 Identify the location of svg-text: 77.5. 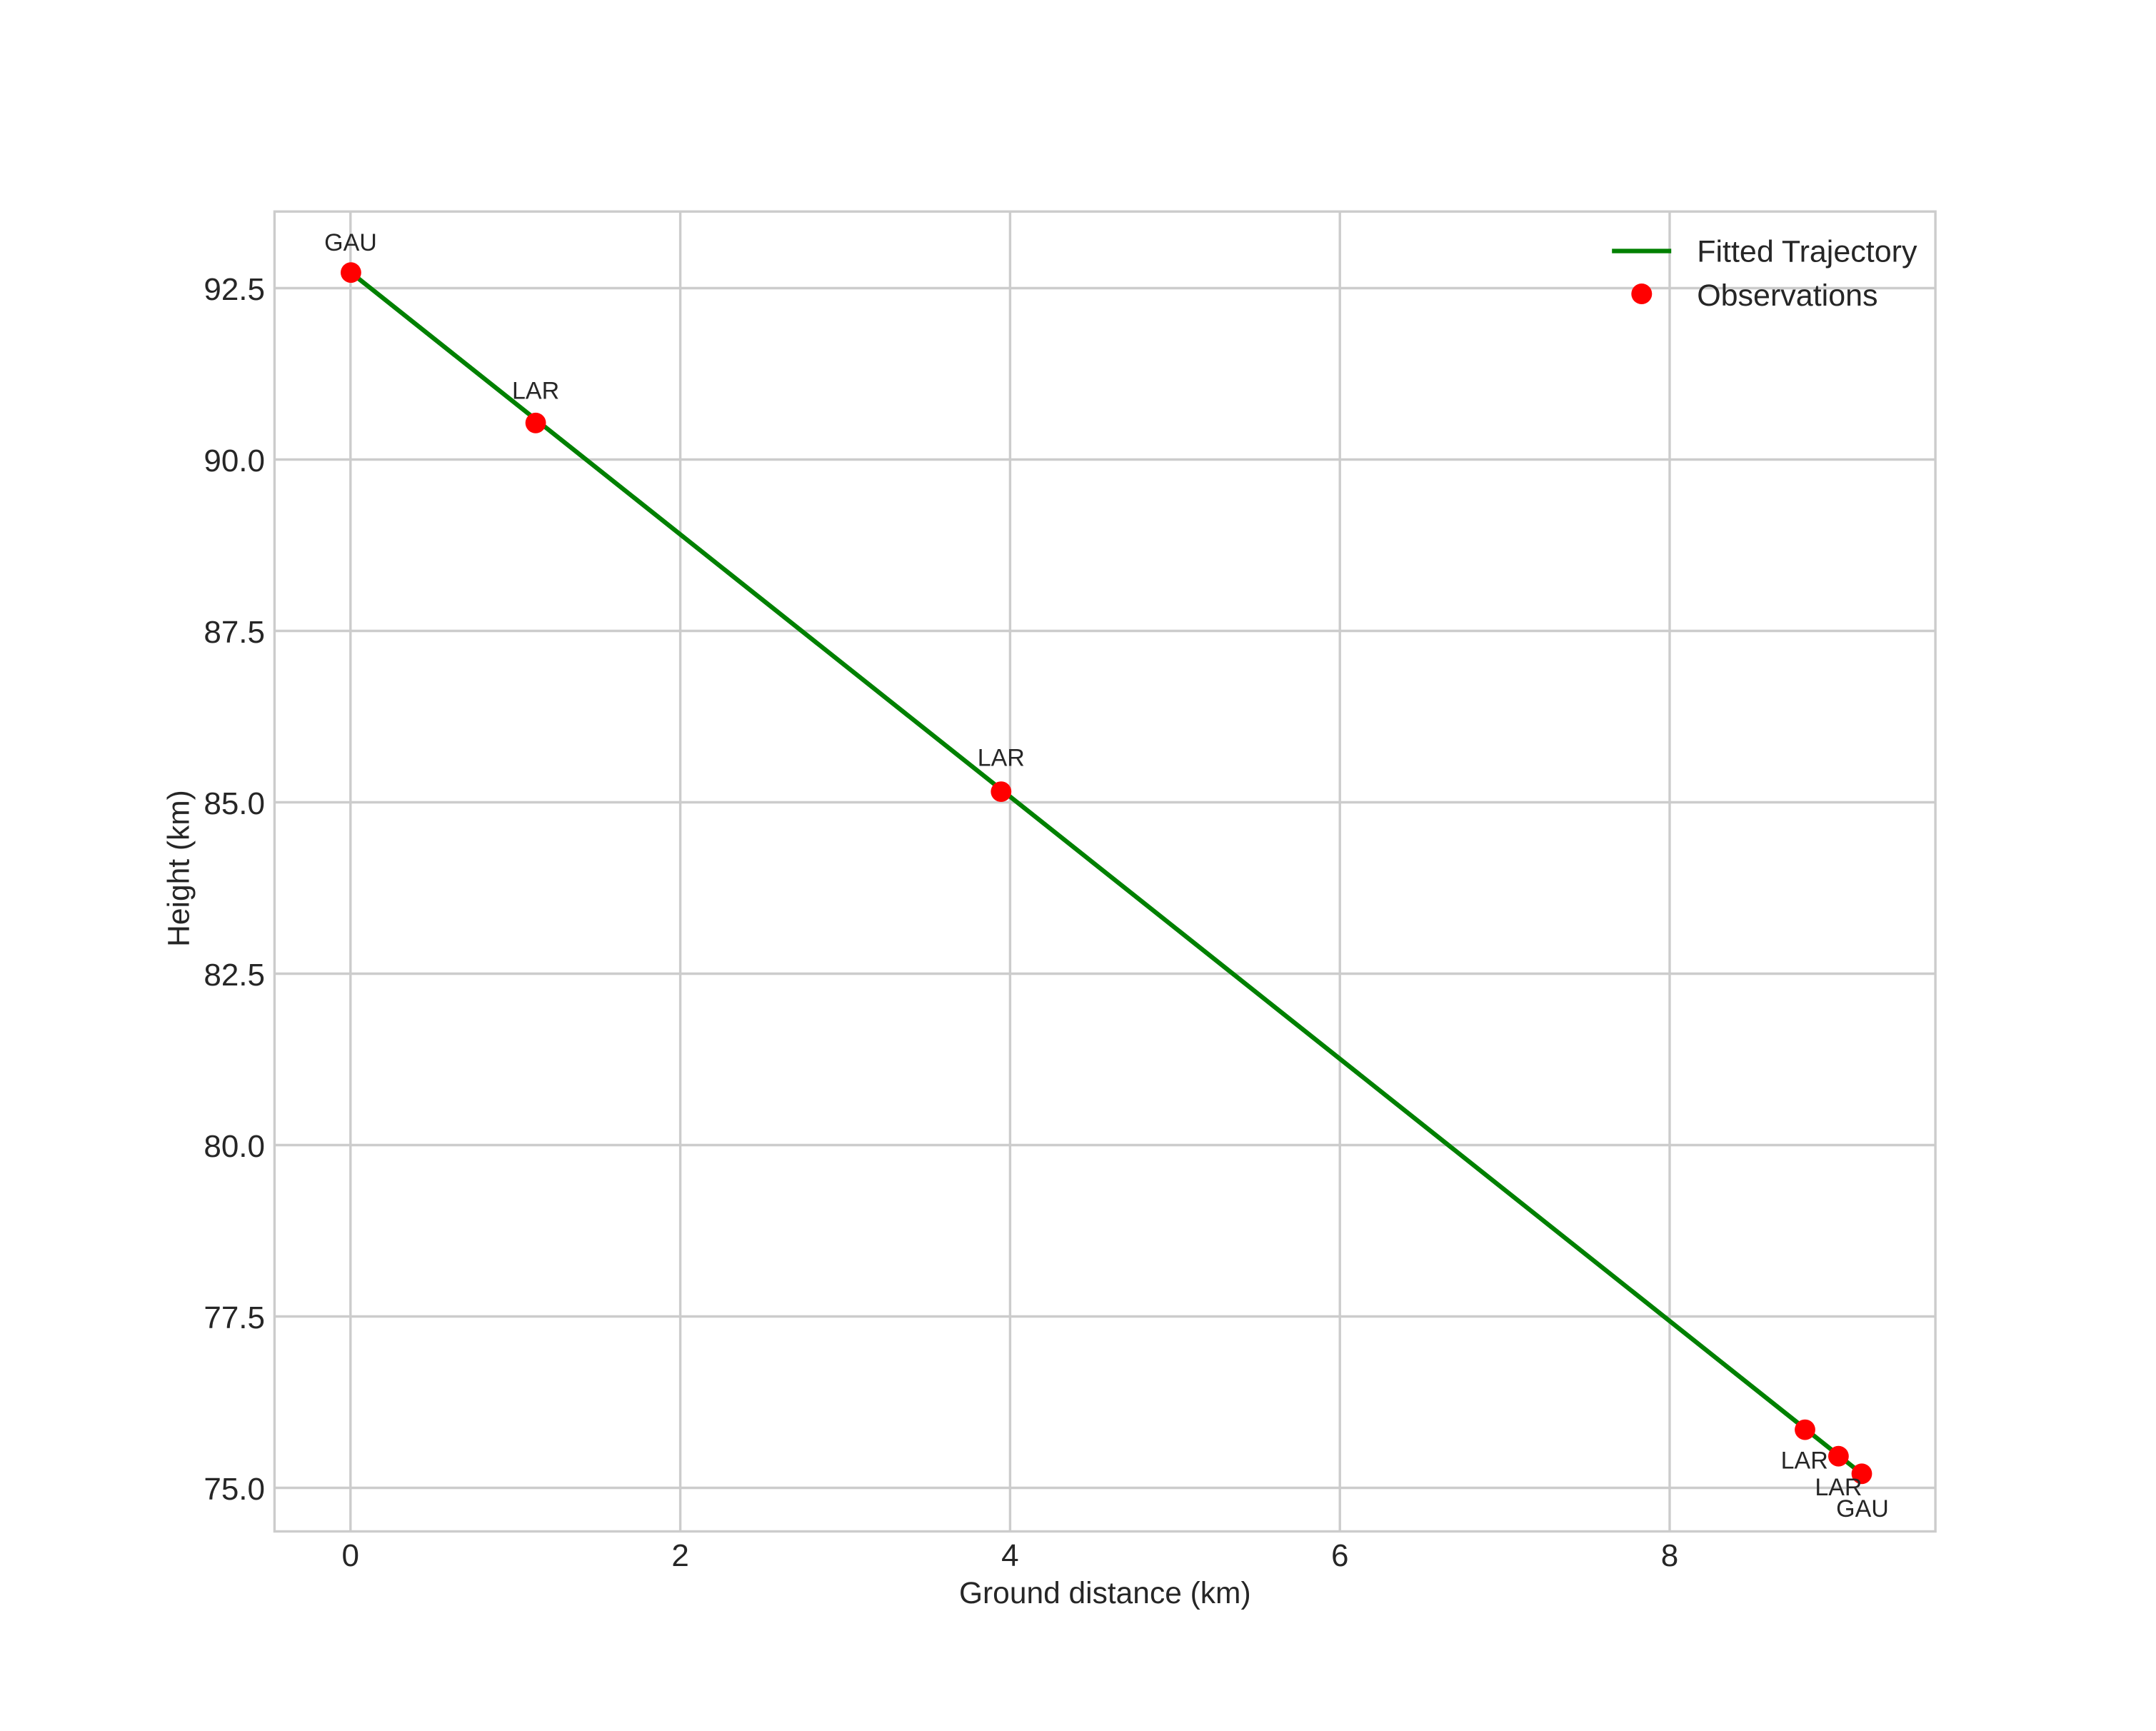
(235, 1317).